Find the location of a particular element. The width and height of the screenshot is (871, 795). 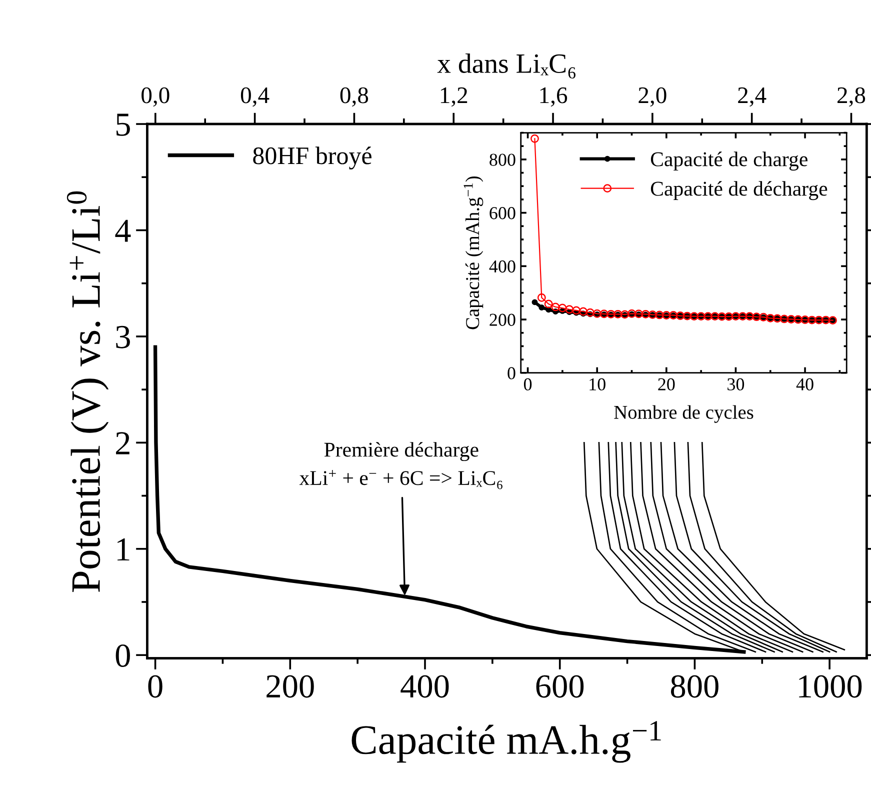

legend-label: Capacité de décharge is located at coordinates (739, 190).